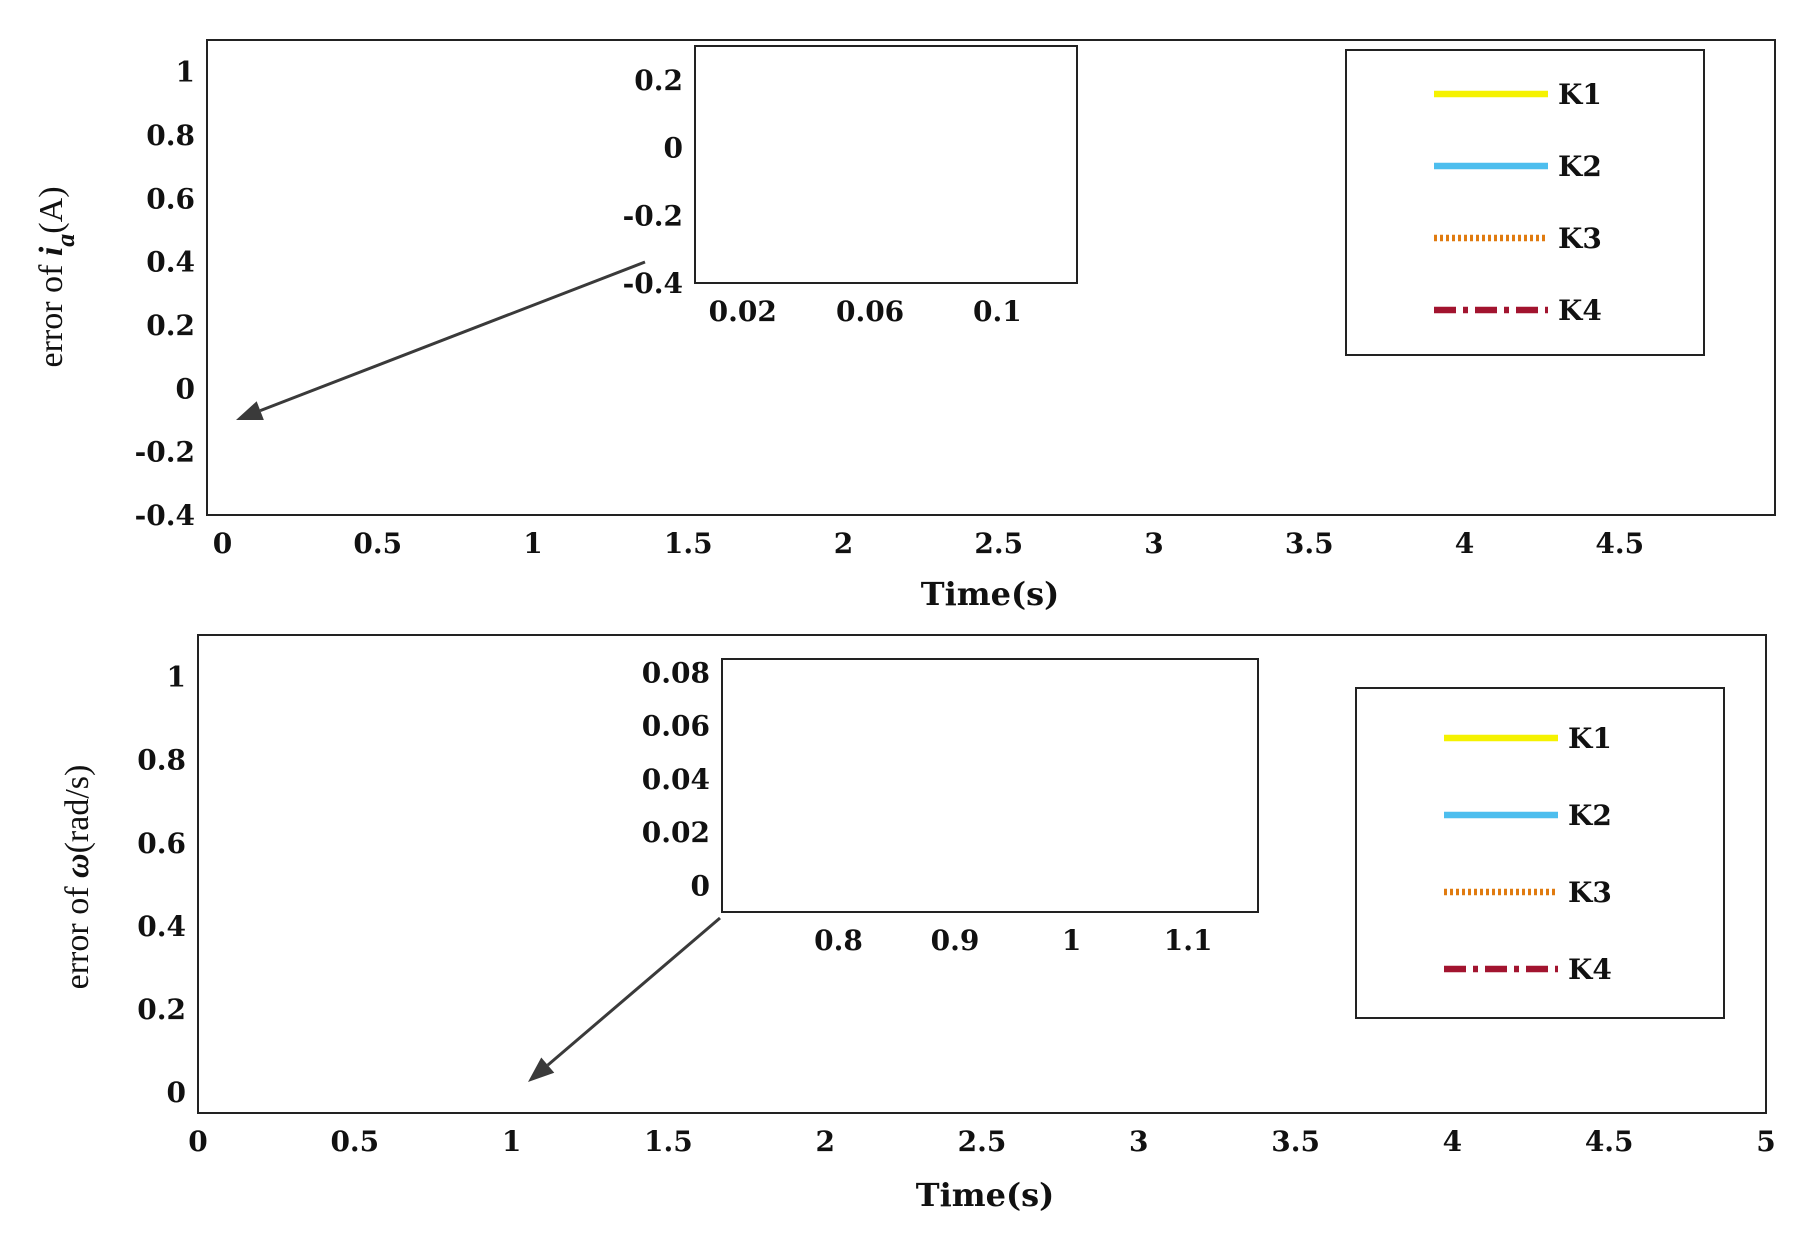 Image resolution: width=1817 pixels, height=1239 pixels. I want to click on bottom-xtick-label-2: 1, so click(511, 1141).